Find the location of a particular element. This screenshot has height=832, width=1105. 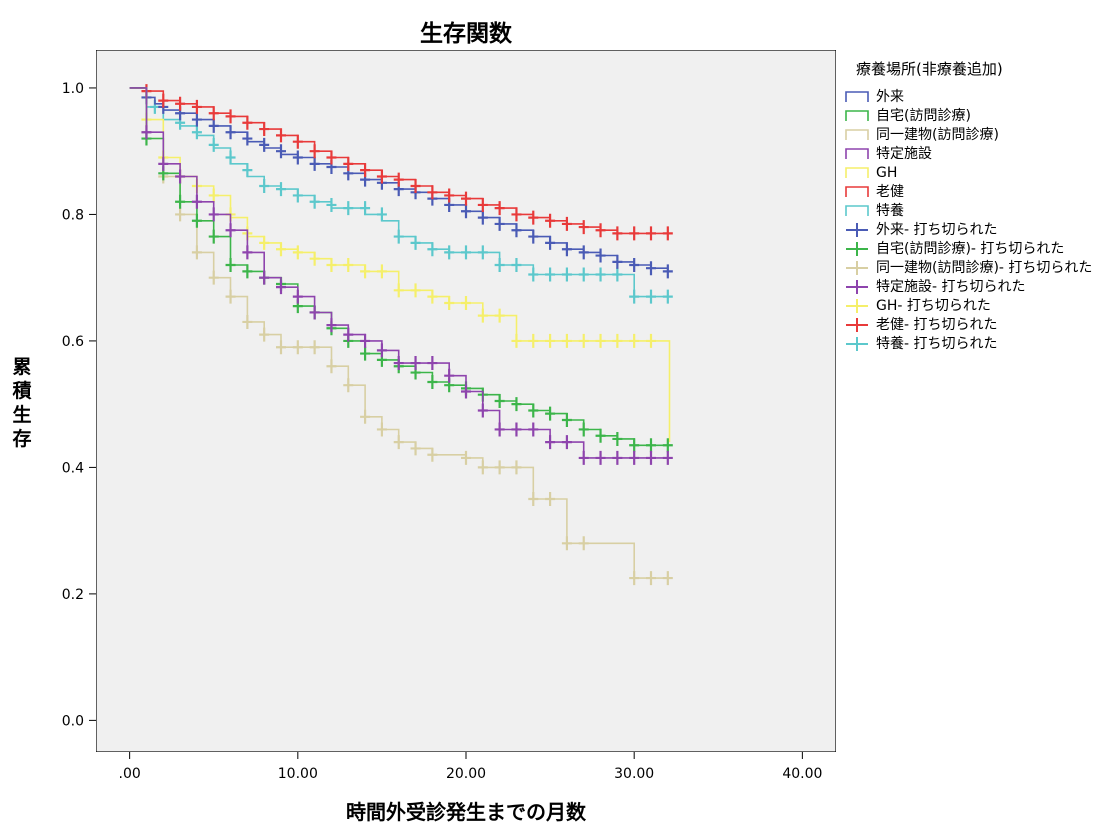

chart-title: 生存関数 is located at coordinates (466, 34).